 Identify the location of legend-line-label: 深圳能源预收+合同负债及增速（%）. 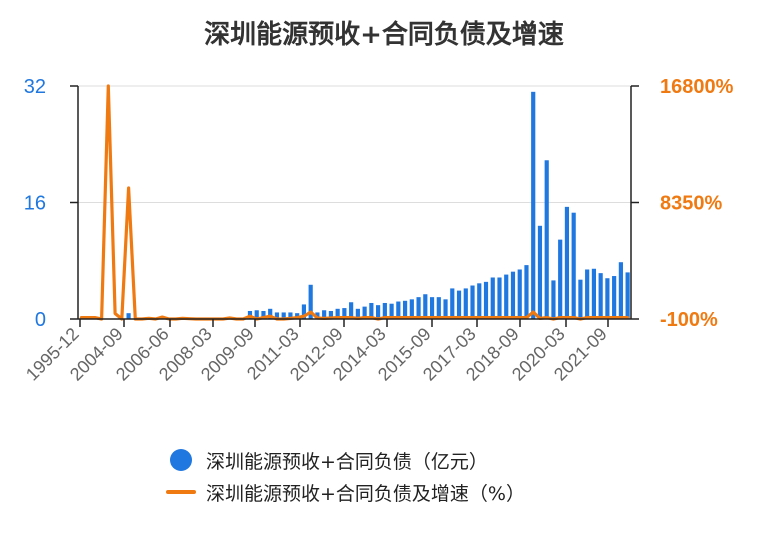
(365, 493).